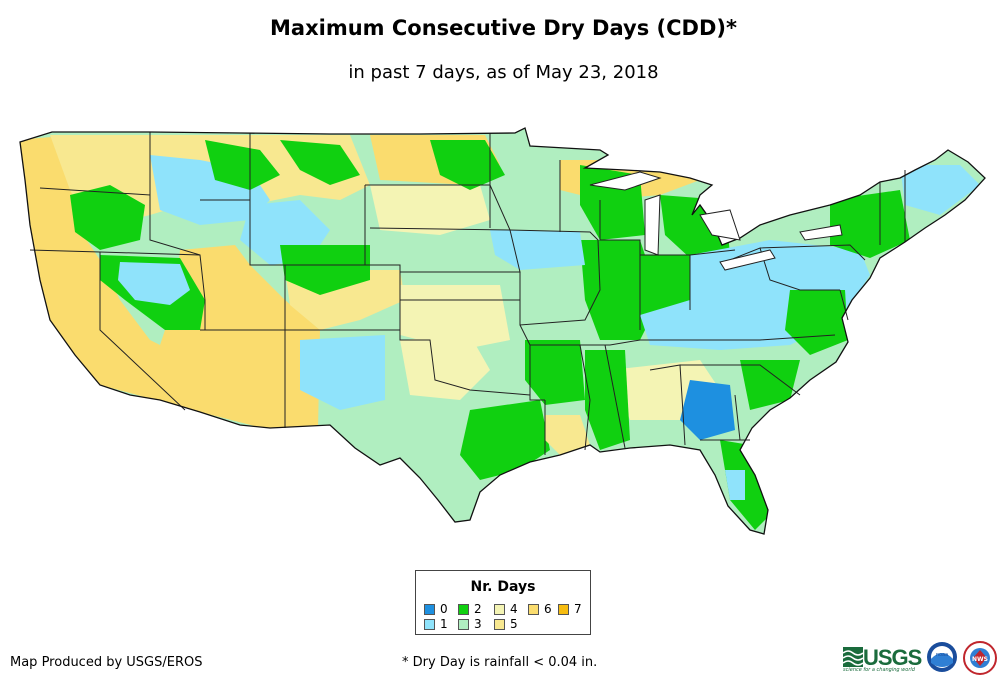 This screenshot has width=1007, height=691. I want to click on zone-nd-green, so click(467, 165).